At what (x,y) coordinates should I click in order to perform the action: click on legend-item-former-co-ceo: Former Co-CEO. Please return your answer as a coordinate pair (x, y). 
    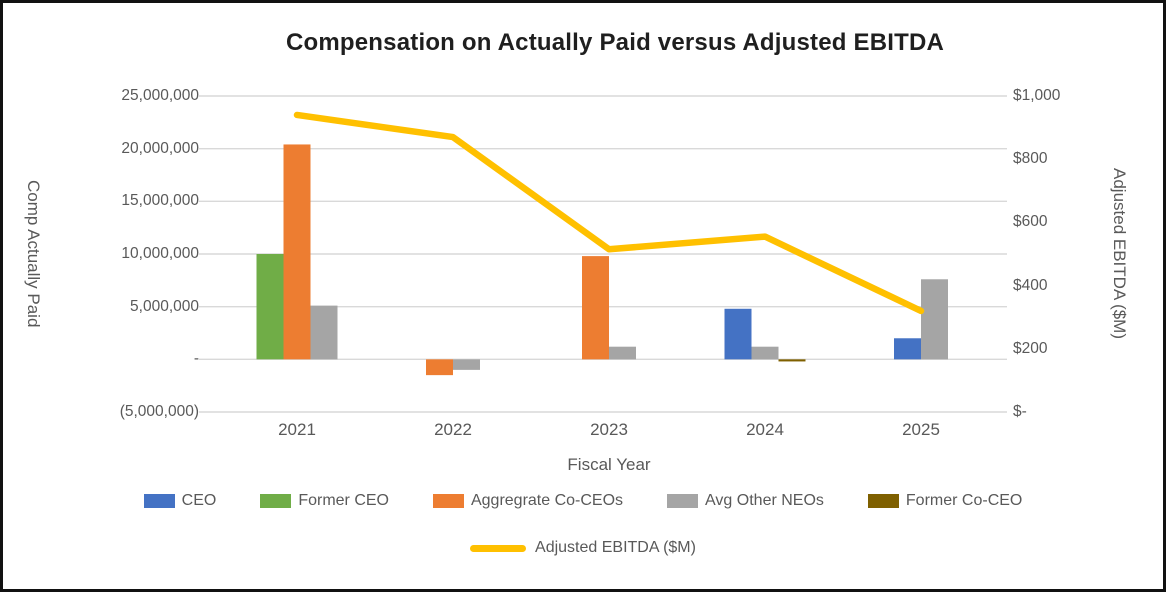
    Looking at the image, I should click on (945, 501).